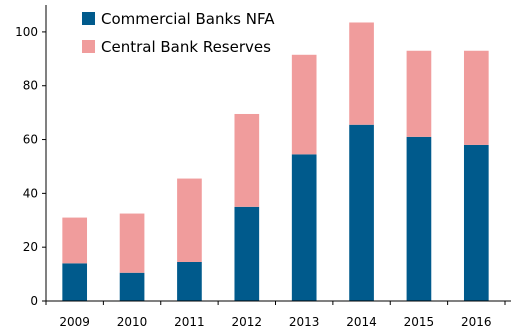  I want to click on x-tick-label-2016: 2016, so click(476, 322).